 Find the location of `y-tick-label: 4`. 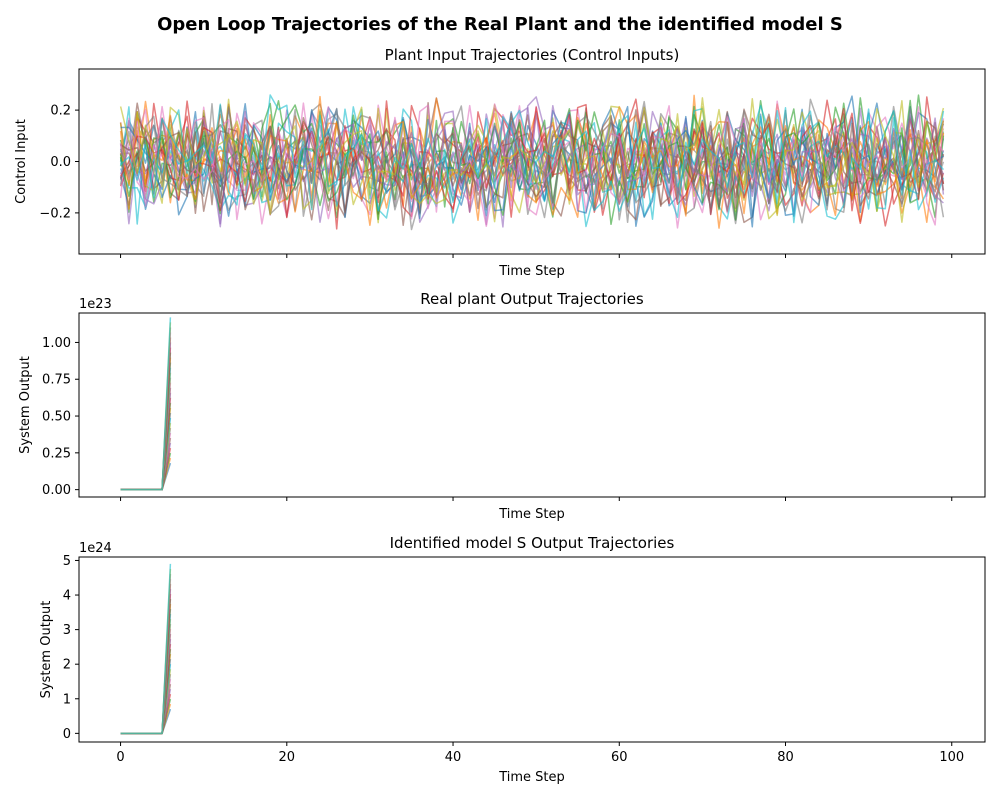

y-tick-label: 4 is located at coordinates (67, 596).